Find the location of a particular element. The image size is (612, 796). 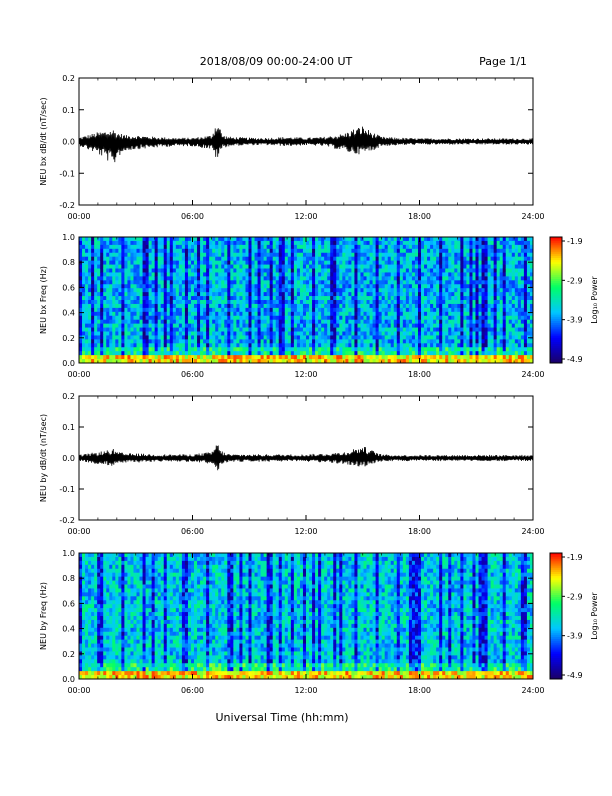

page-indicator: Page 1/1 is located at coordinates (503, 61).